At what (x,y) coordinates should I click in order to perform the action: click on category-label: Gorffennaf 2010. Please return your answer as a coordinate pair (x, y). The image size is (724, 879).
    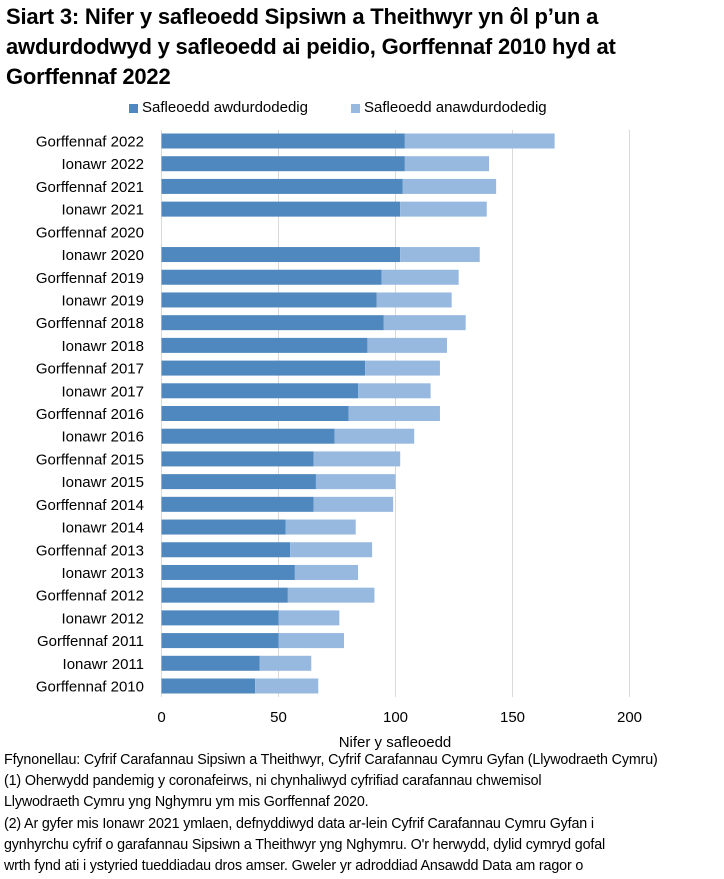
    Looking at the image, I should click on (90, 687).